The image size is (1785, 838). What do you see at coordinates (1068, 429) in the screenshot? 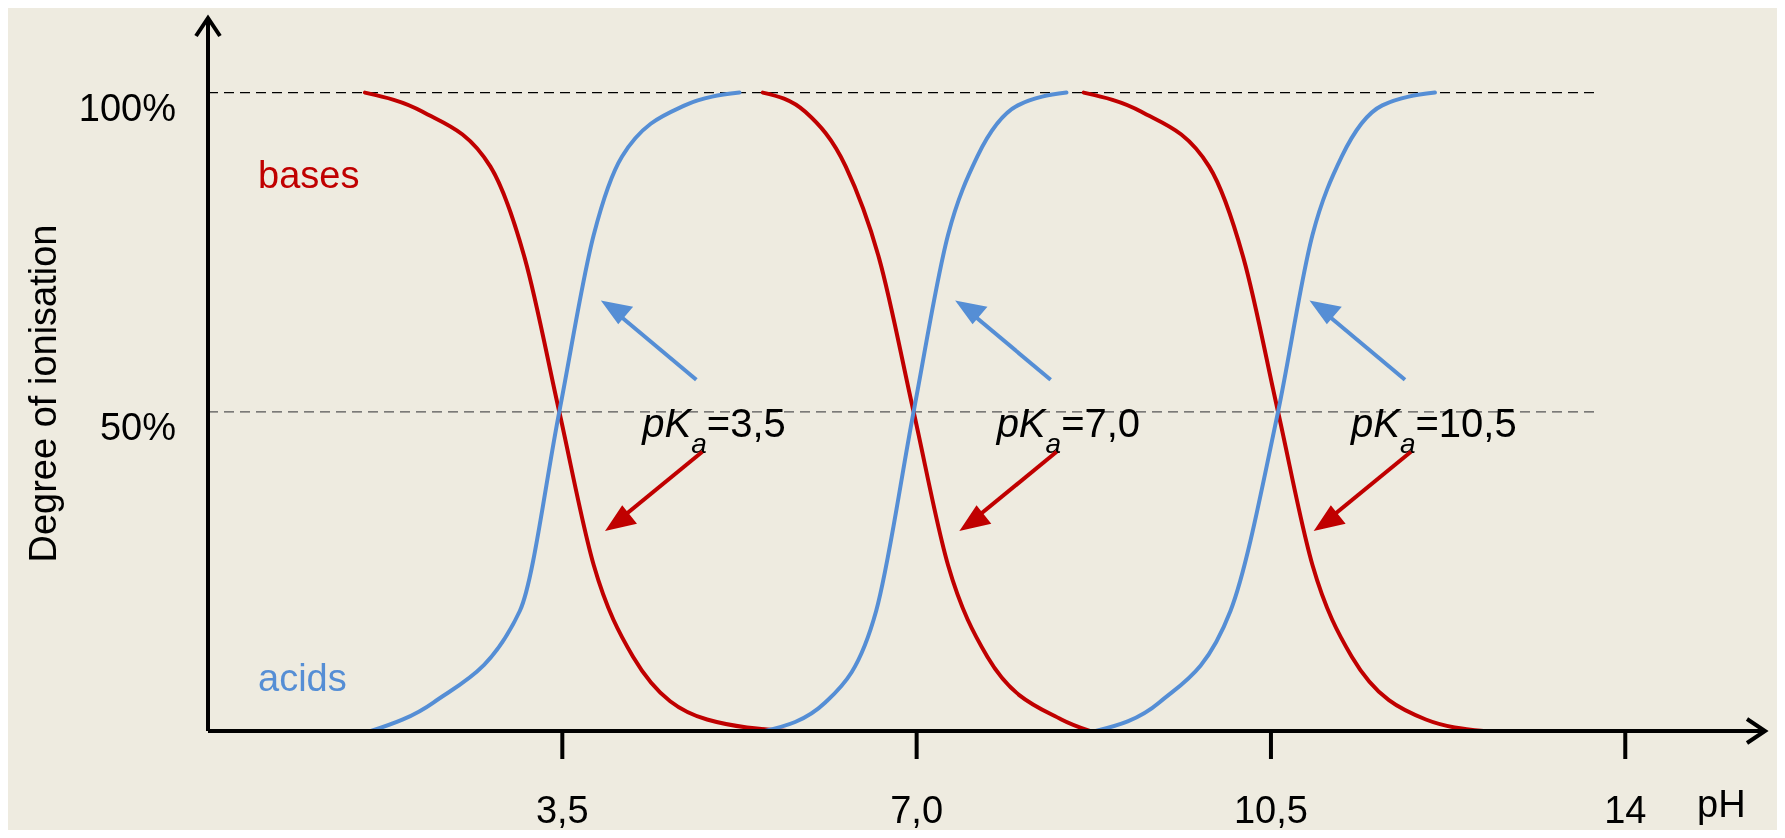
I see `annotation: pK$_{a}$=7,0` at bounding box center [1068, 429].